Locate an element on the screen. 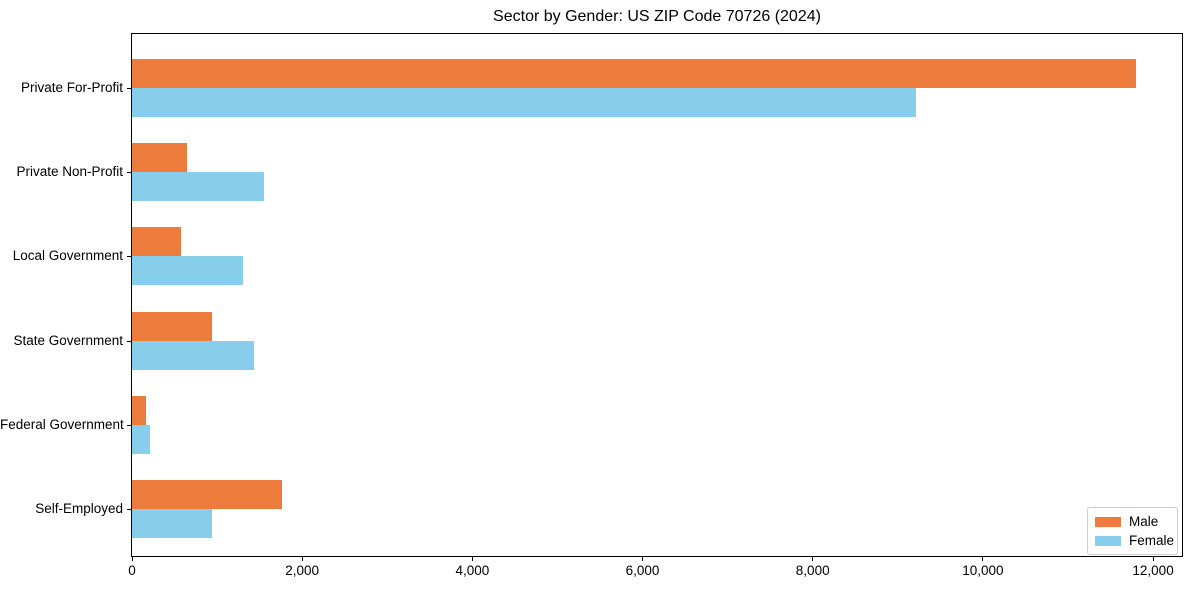 This screenshot has width=1200, height=600. bar-female-local-government is located at coordinates (187, 271).